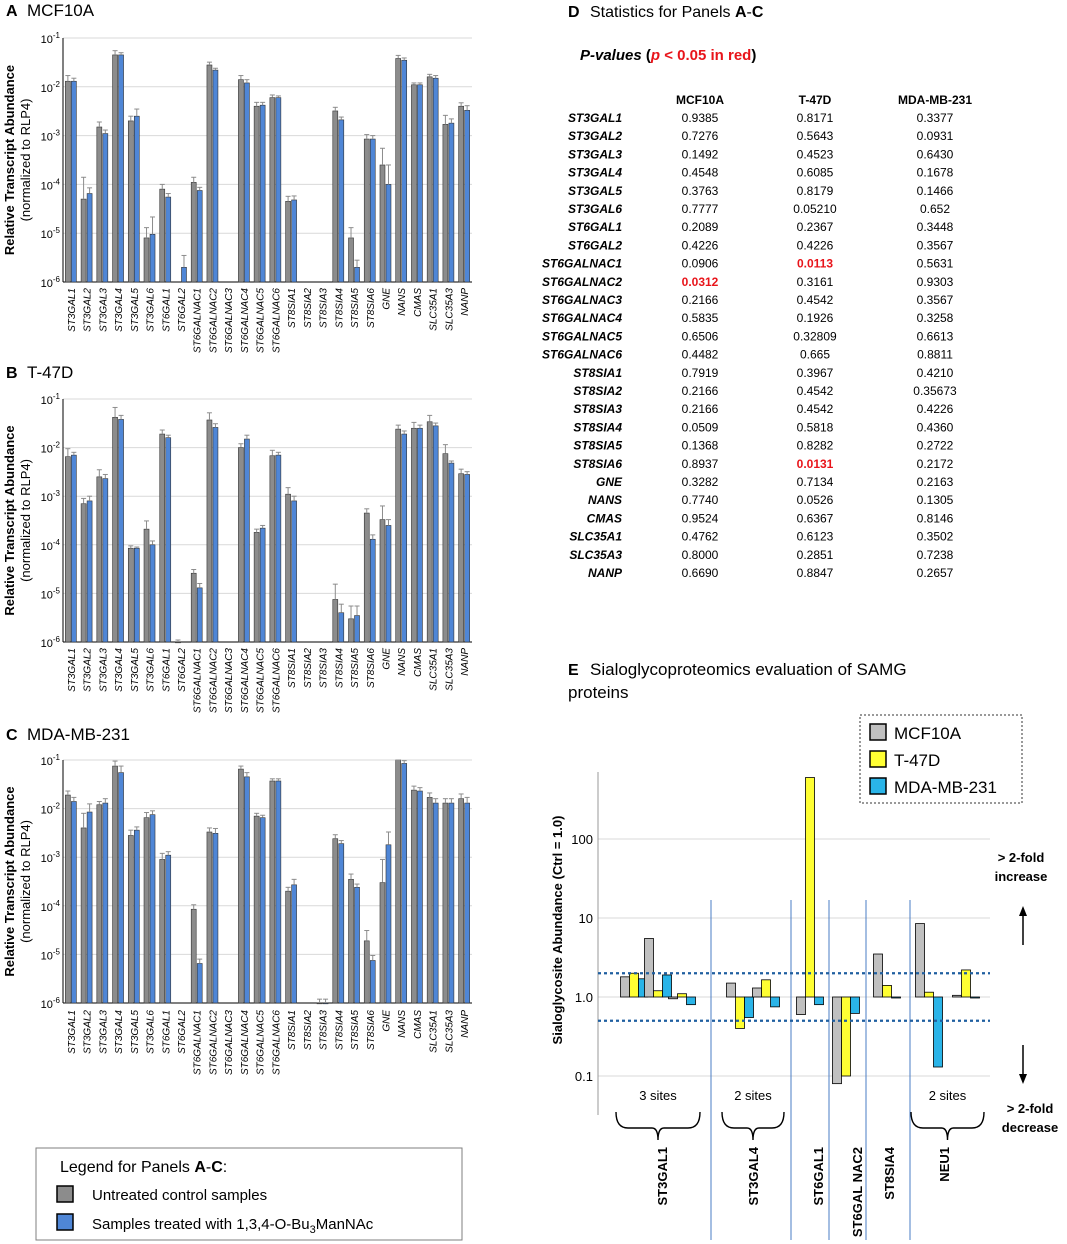 The width and height of the screenshot is (1067, 1244). Describe the element at coordinates (935, 391) in the screenshot. I see `table-cell: 0.35673` at that location.